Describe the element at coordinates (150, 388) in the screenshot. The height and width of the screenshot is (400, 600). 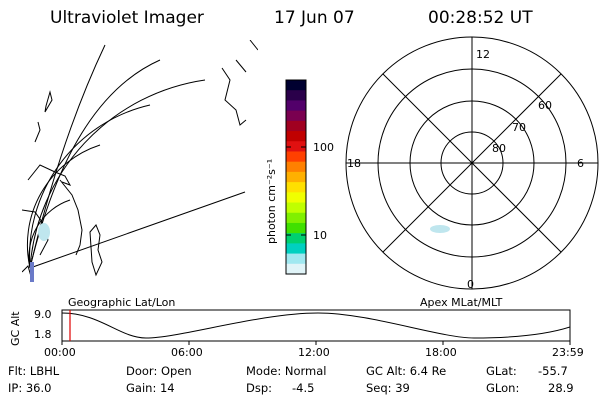
I see `gain-info: Gain: 14` at that location.